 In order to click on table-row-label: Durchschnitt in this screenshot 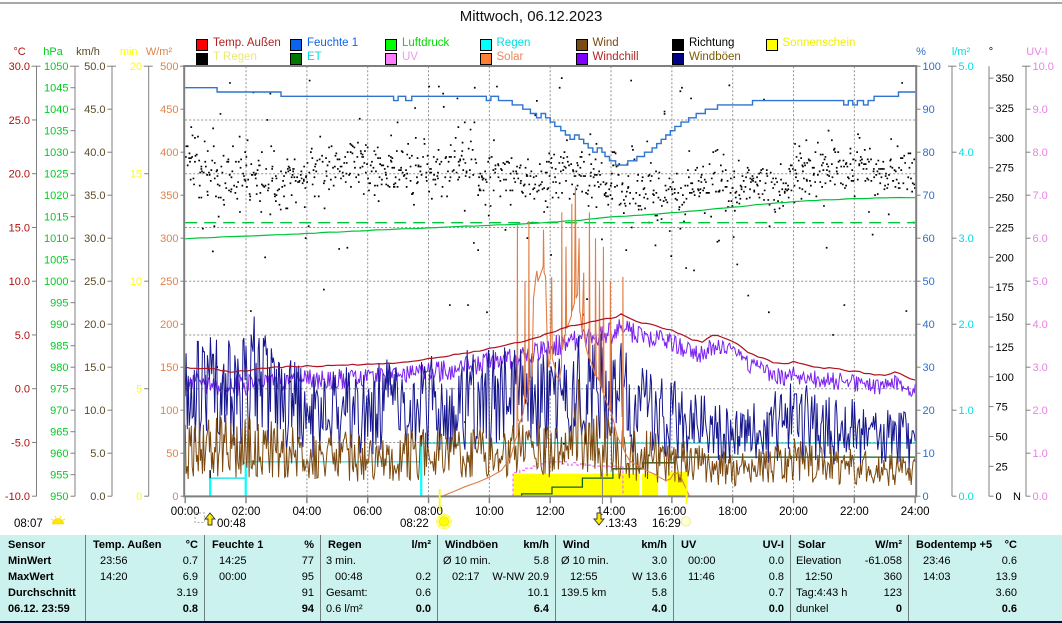, I will do `click(42, 592)`.